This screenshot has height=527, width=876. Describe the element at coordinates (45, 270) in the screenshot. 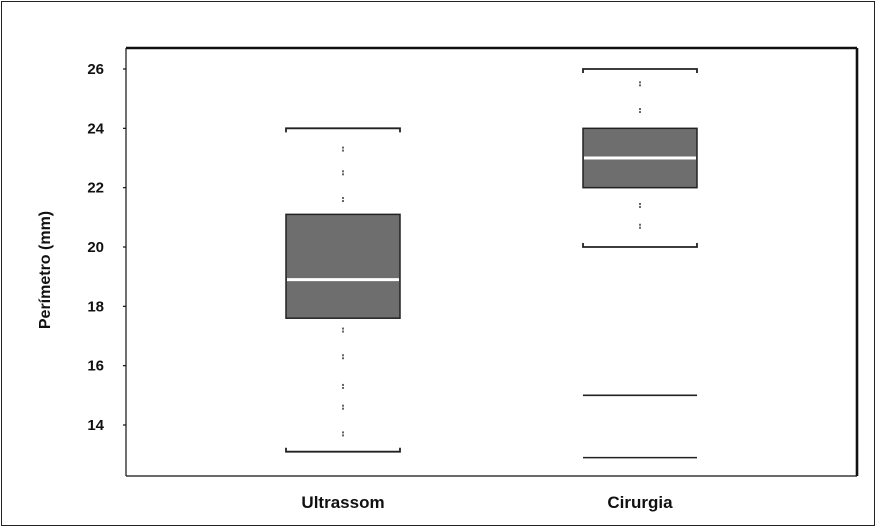

I see `y-axis-title: Perímetro (mm)` at that location.